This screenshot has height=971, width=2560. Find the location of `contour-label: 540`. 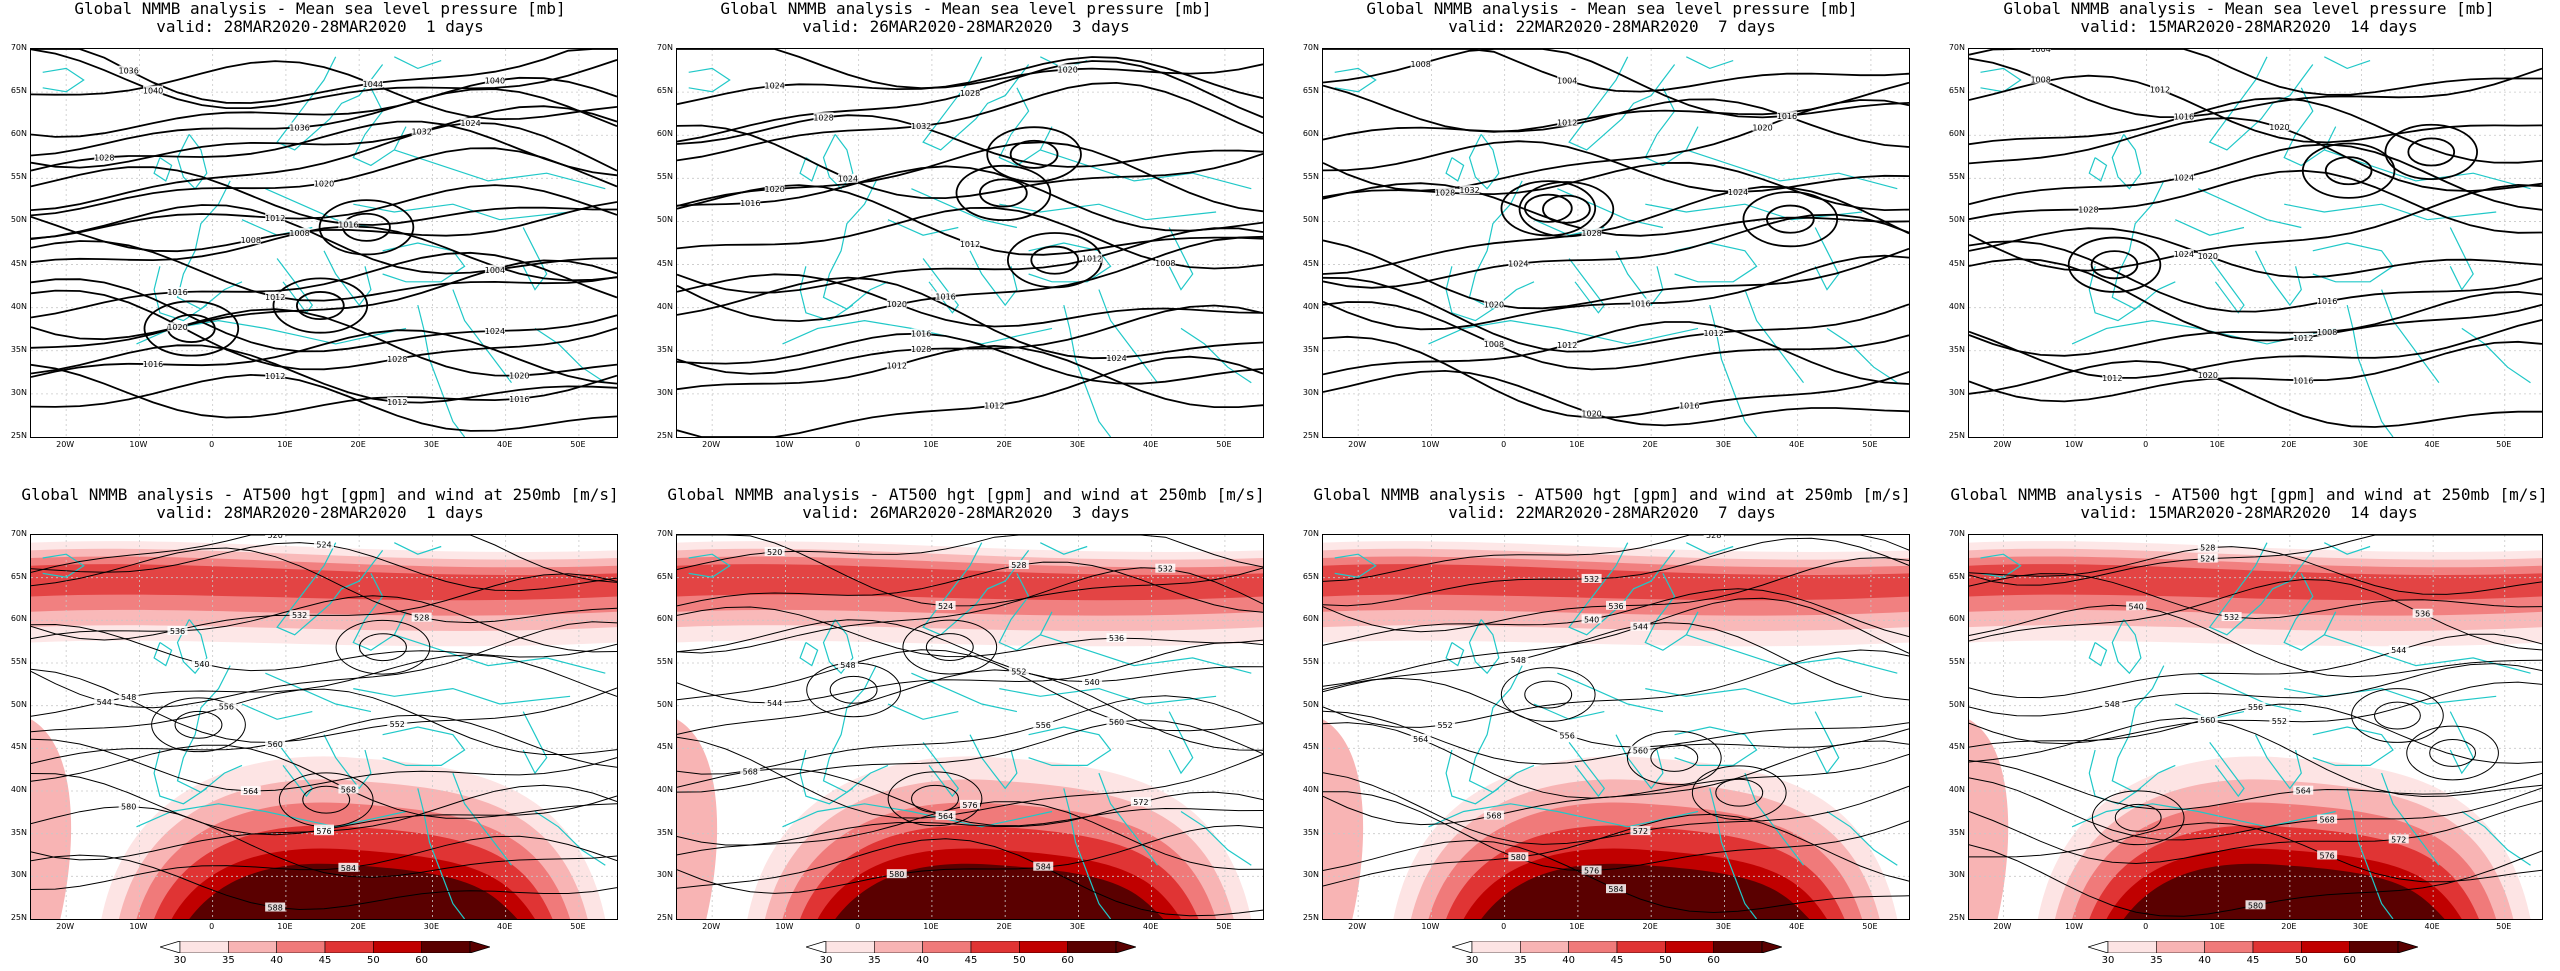

contour-label: 540 is located at coordinates (1091, 682).